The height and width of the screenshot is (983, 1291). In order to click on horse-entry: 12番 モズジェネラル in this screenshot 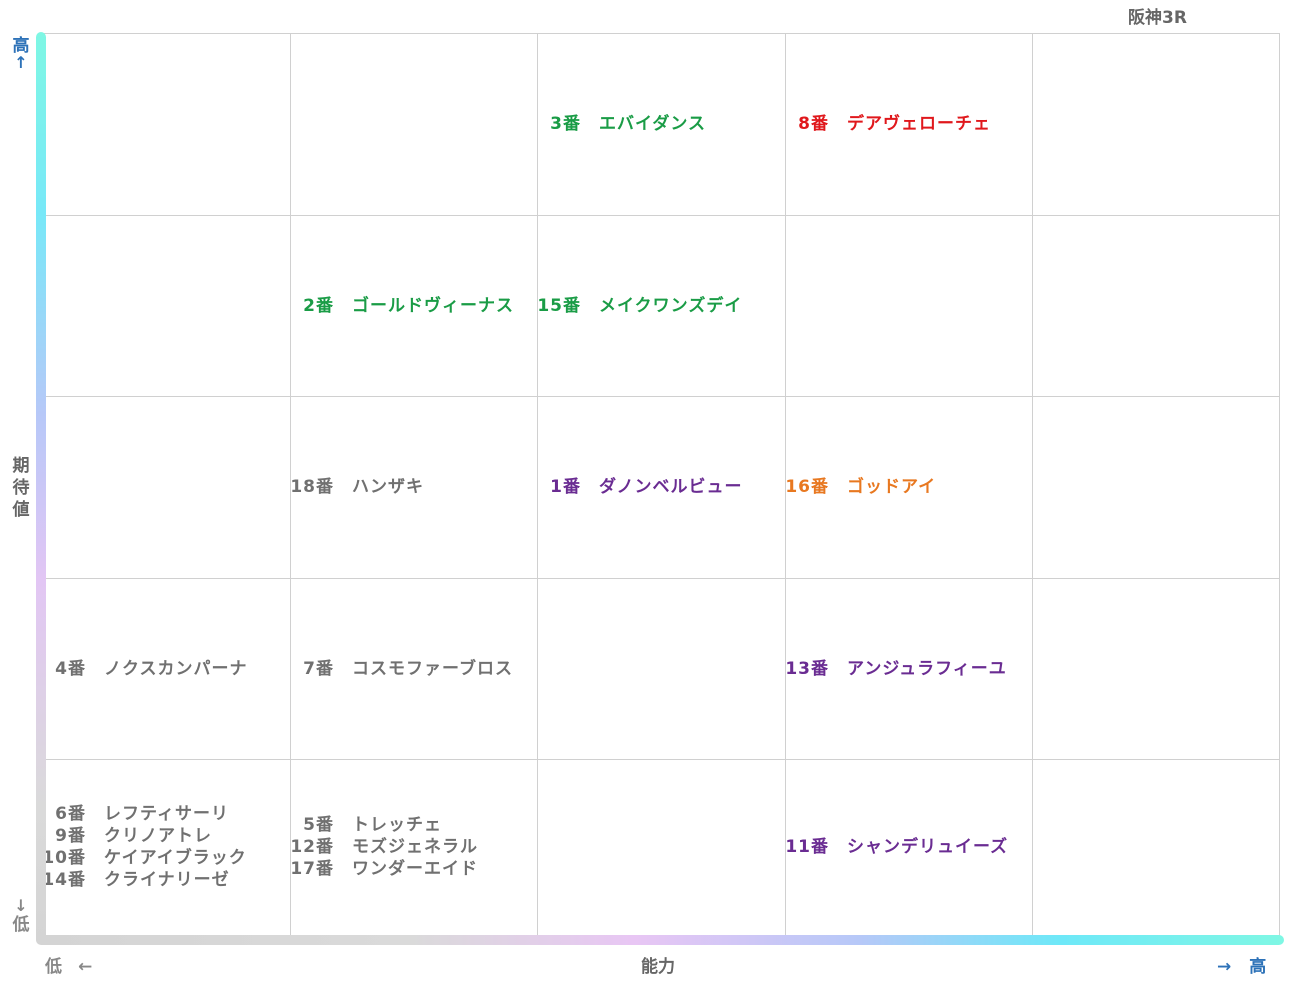, I will do `click(384, 847)`.